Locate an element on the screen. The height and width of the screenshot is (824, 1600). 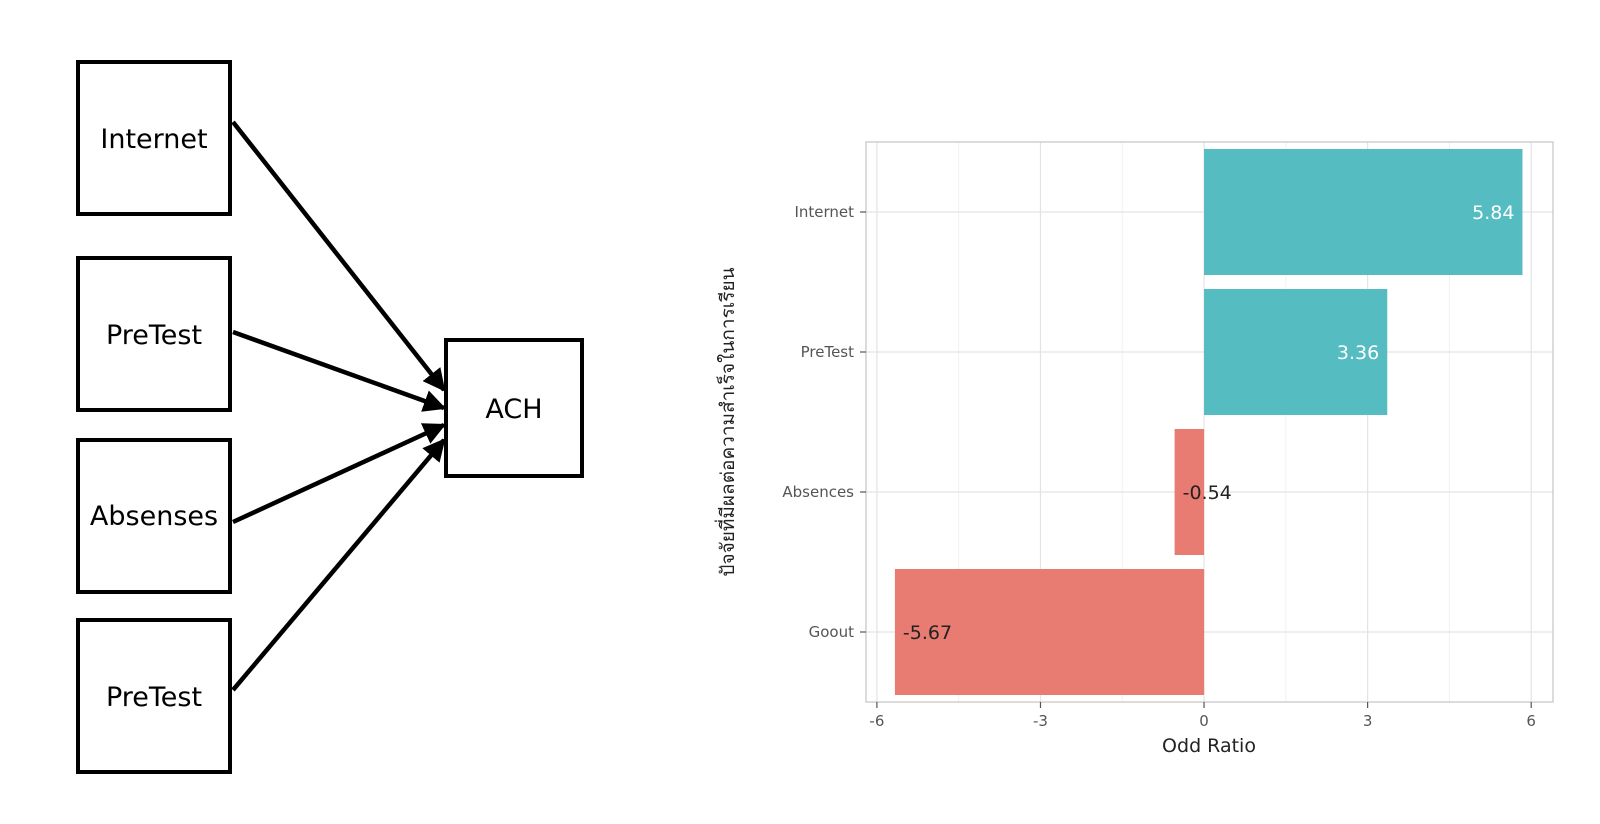
output-node-label: ACH is located at coordinates (513, 409).